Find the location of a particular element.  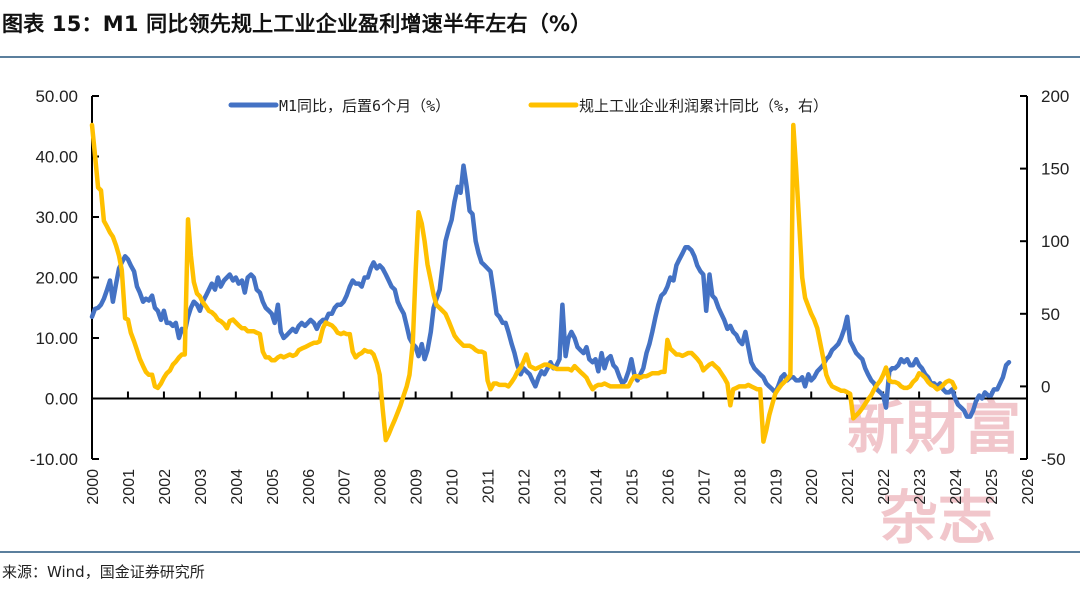

left-y-tick-label: 50.00 is located at coordinates (56, 96).